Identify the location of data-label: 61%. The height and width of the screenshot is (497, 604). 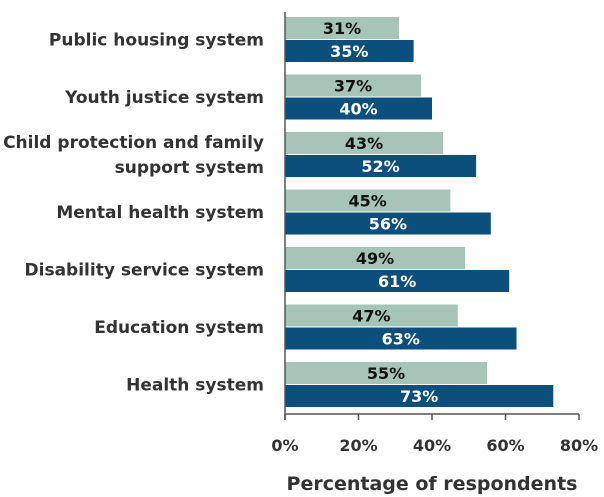
(397, 281).